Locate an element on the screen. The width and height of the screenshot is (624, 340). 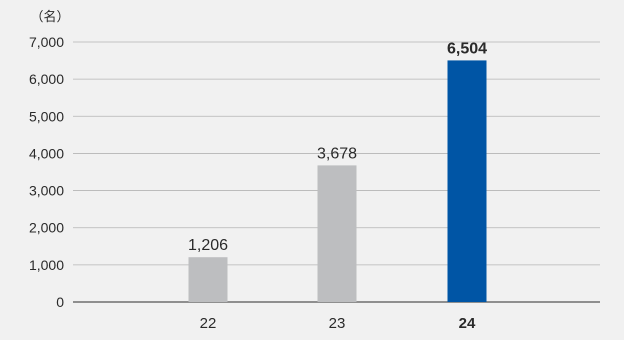
y-tick-label: 2,000 is located at coordinates (46, 228).